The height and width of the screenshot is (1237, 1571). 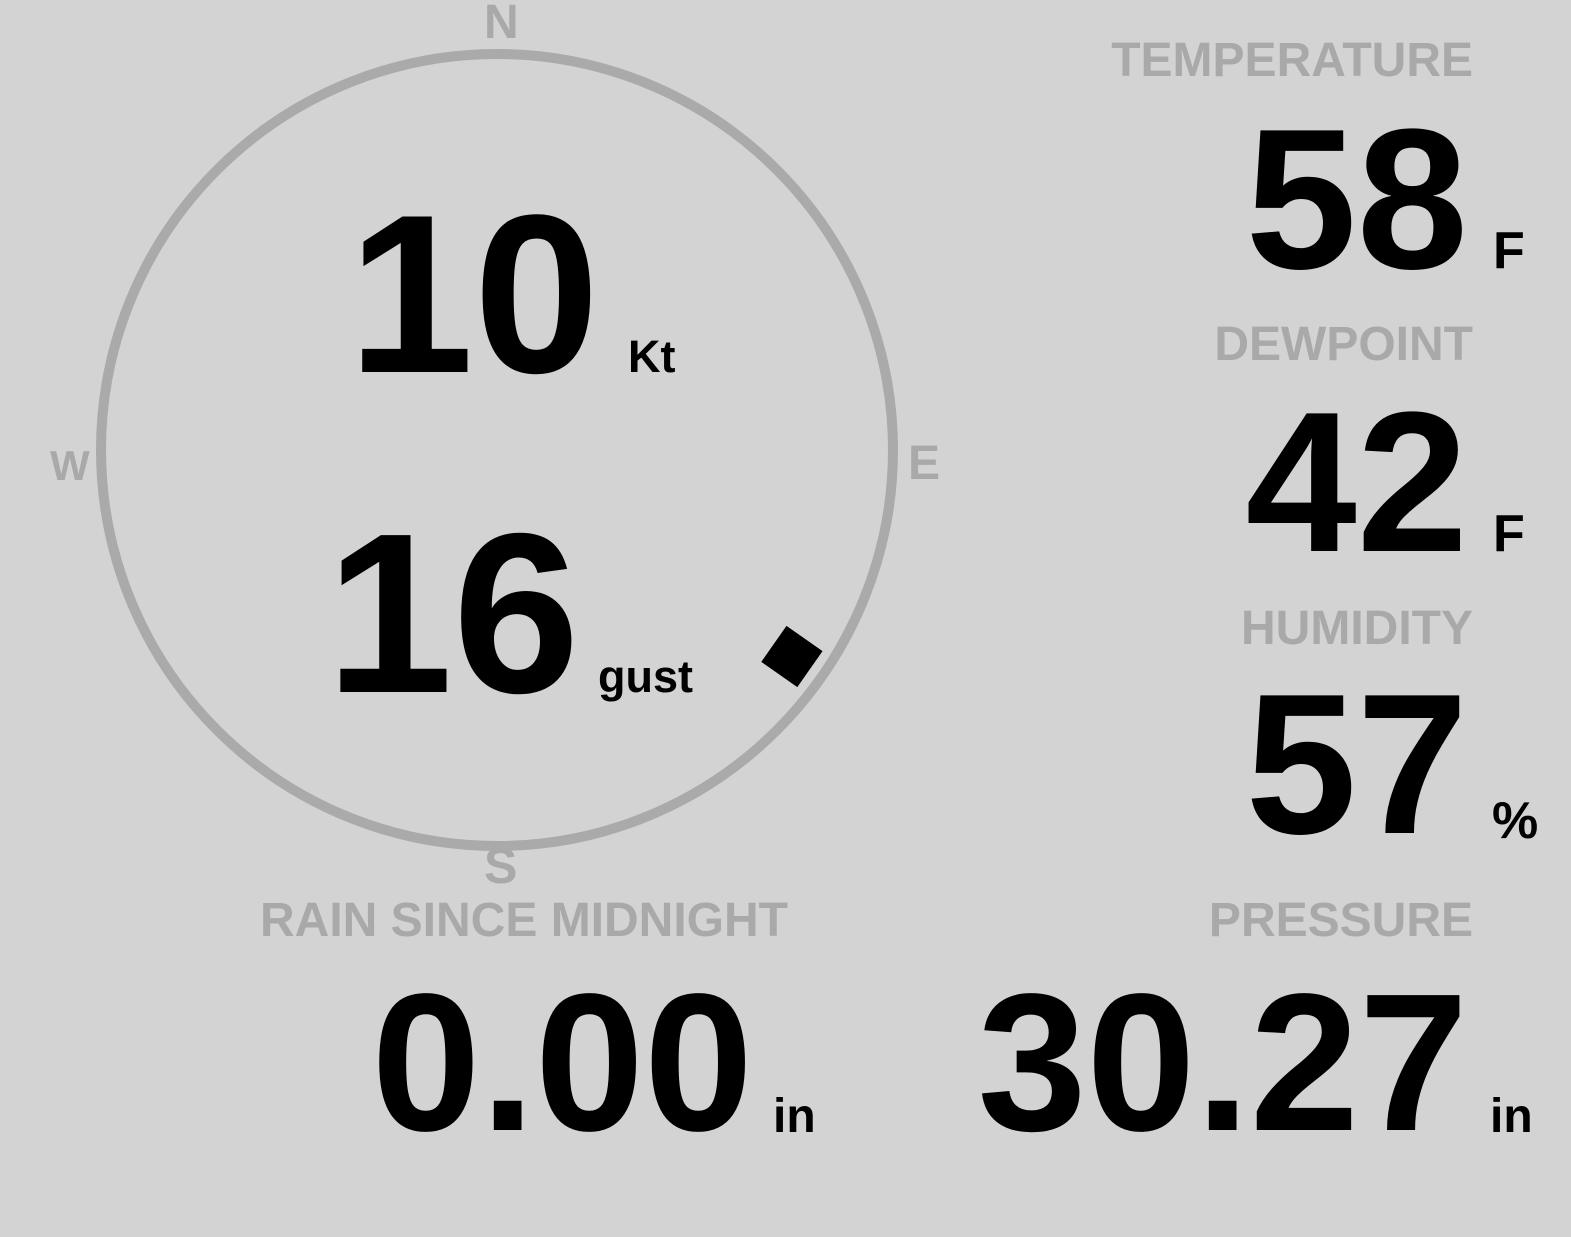 What do you see at coordinates (524, 920) in the screenshot?
I see `rain-label: RAIN SINCE MIDNIGHT` at bounding box center [524, 920].